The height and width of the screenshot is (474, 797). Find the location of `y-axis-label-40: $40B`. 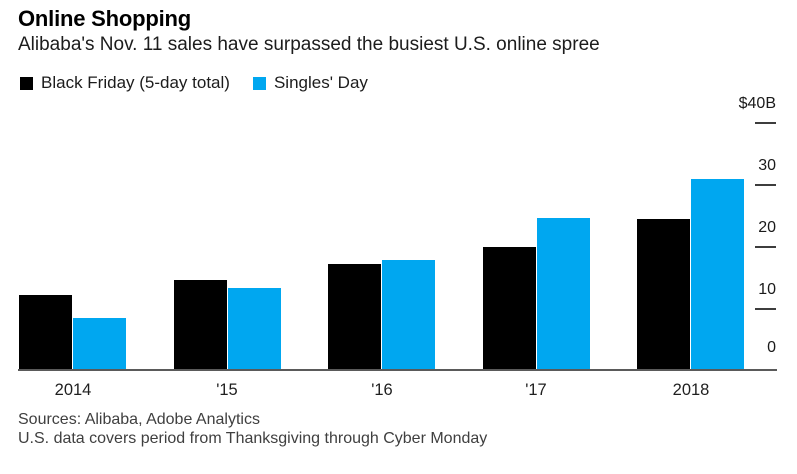

y-axis-label-40: $40B is located at coordinates (757, 103).